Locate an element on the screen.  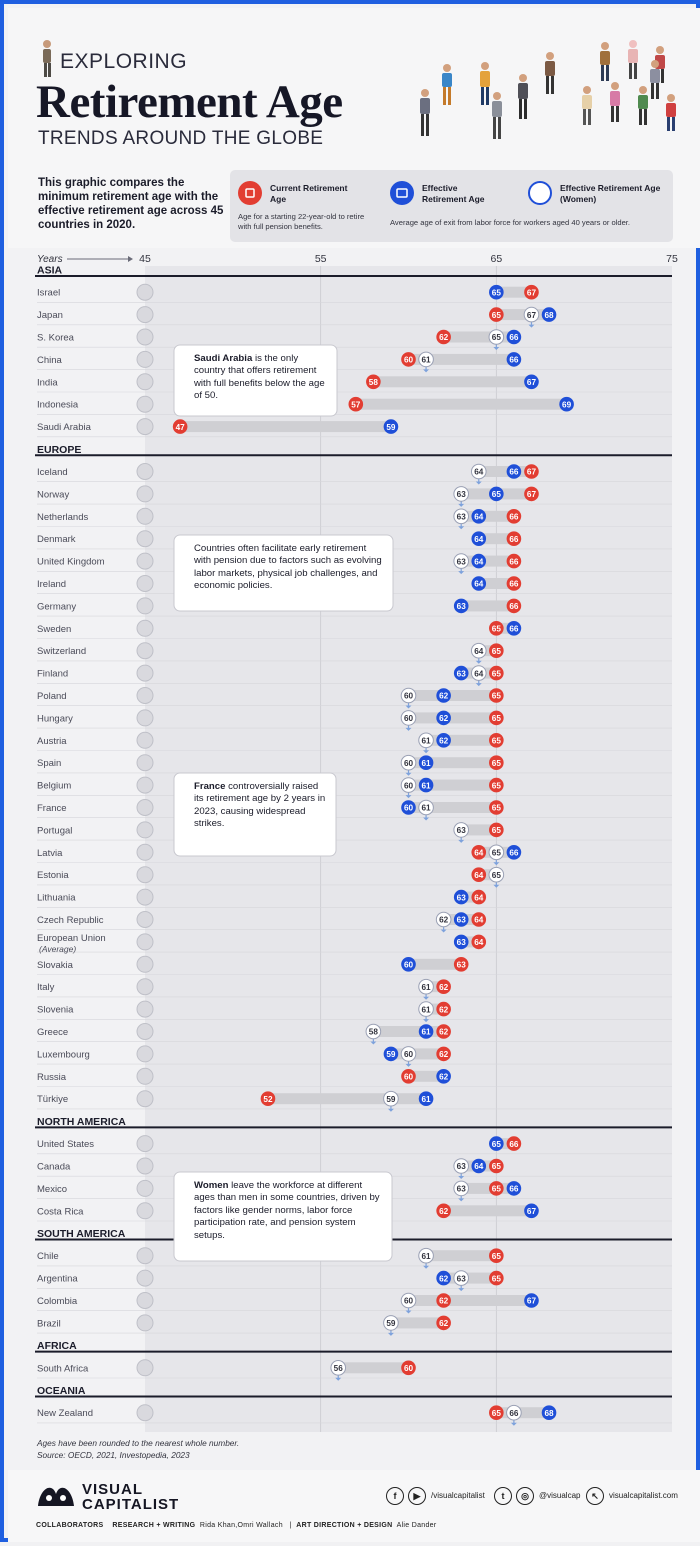
country-label: Estonia is located at coordinates (53, 875).